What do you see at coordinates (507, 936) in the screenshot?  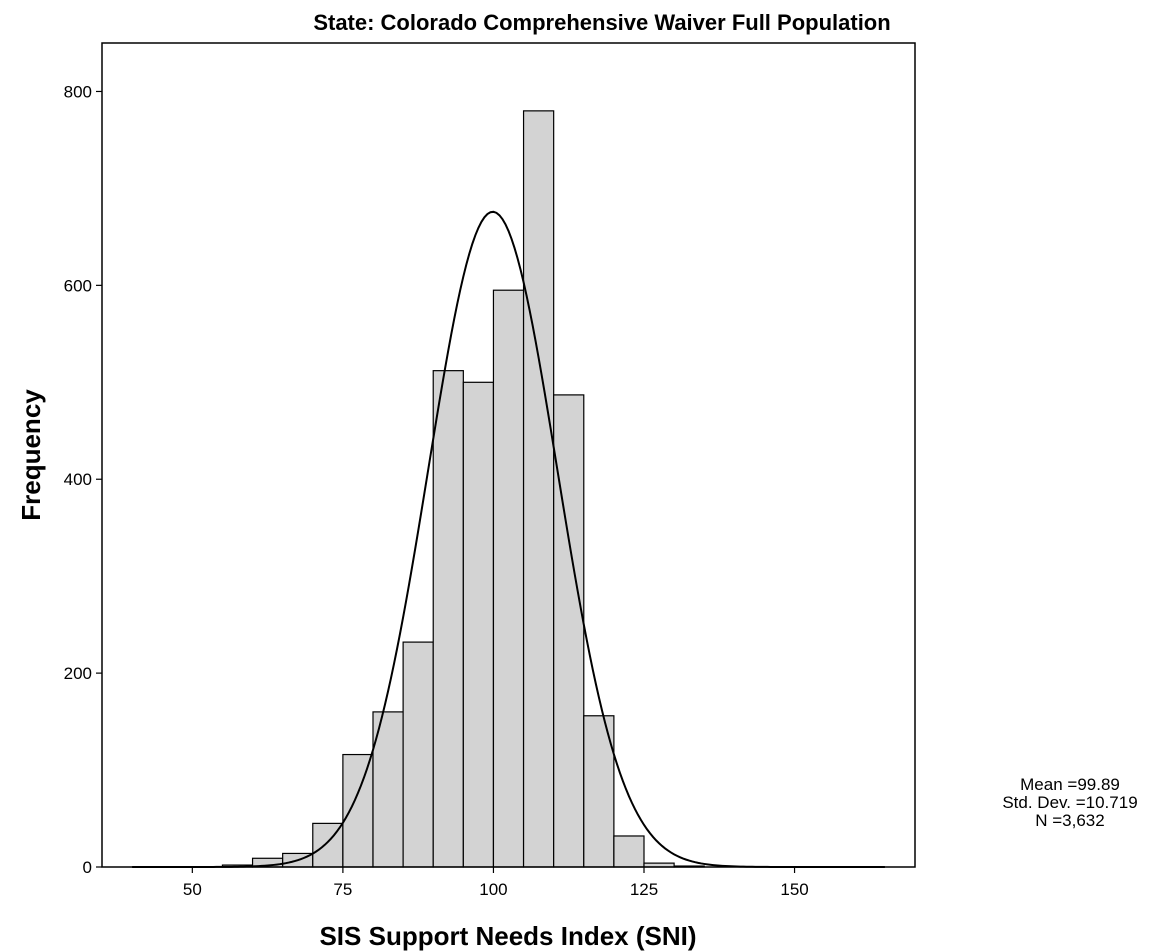 I see `x-axis-title: SIS Support Needs Index (SNI)` at bounding box center [507, 936].